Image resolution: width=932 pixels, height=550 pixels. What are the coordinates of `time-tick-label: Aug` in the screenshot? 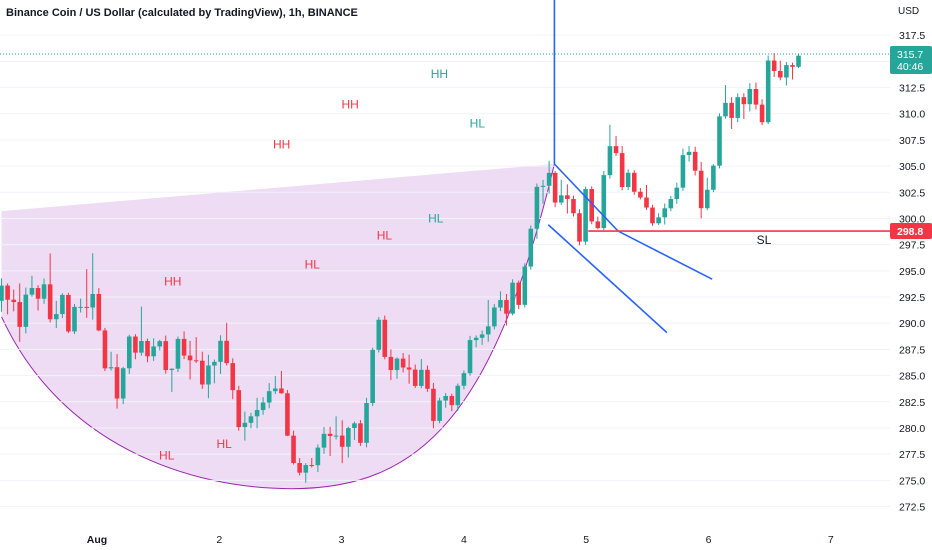 It's located at (97, 540).